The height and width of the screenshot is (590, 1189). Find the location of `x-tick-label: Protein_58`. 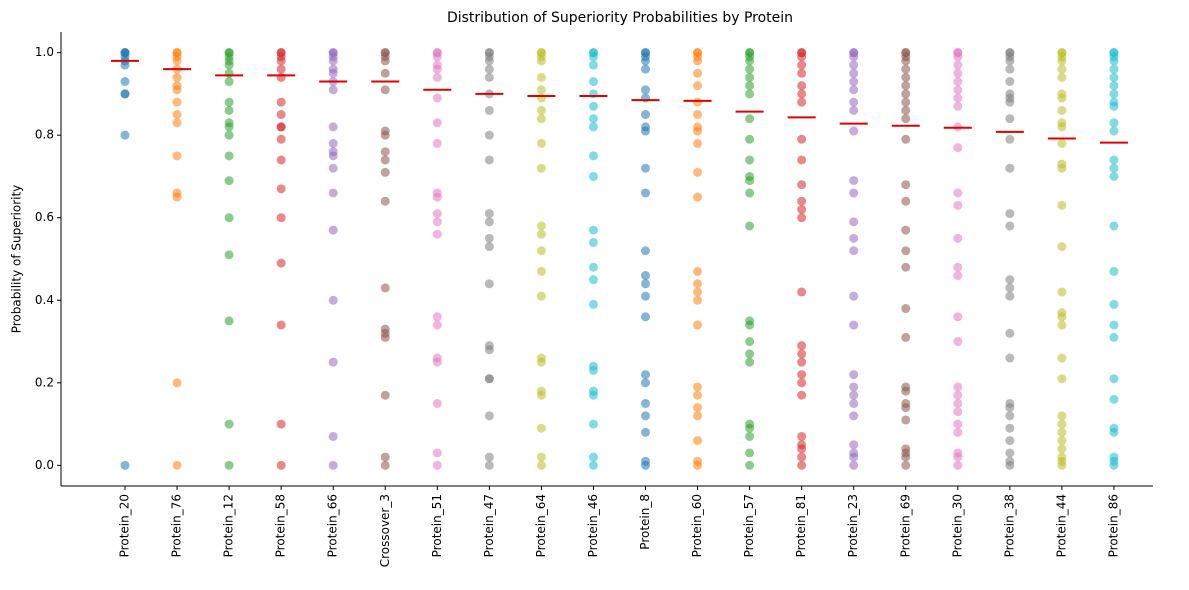

x-tick-label: Protein_58 is located at coordinates (281, 525).